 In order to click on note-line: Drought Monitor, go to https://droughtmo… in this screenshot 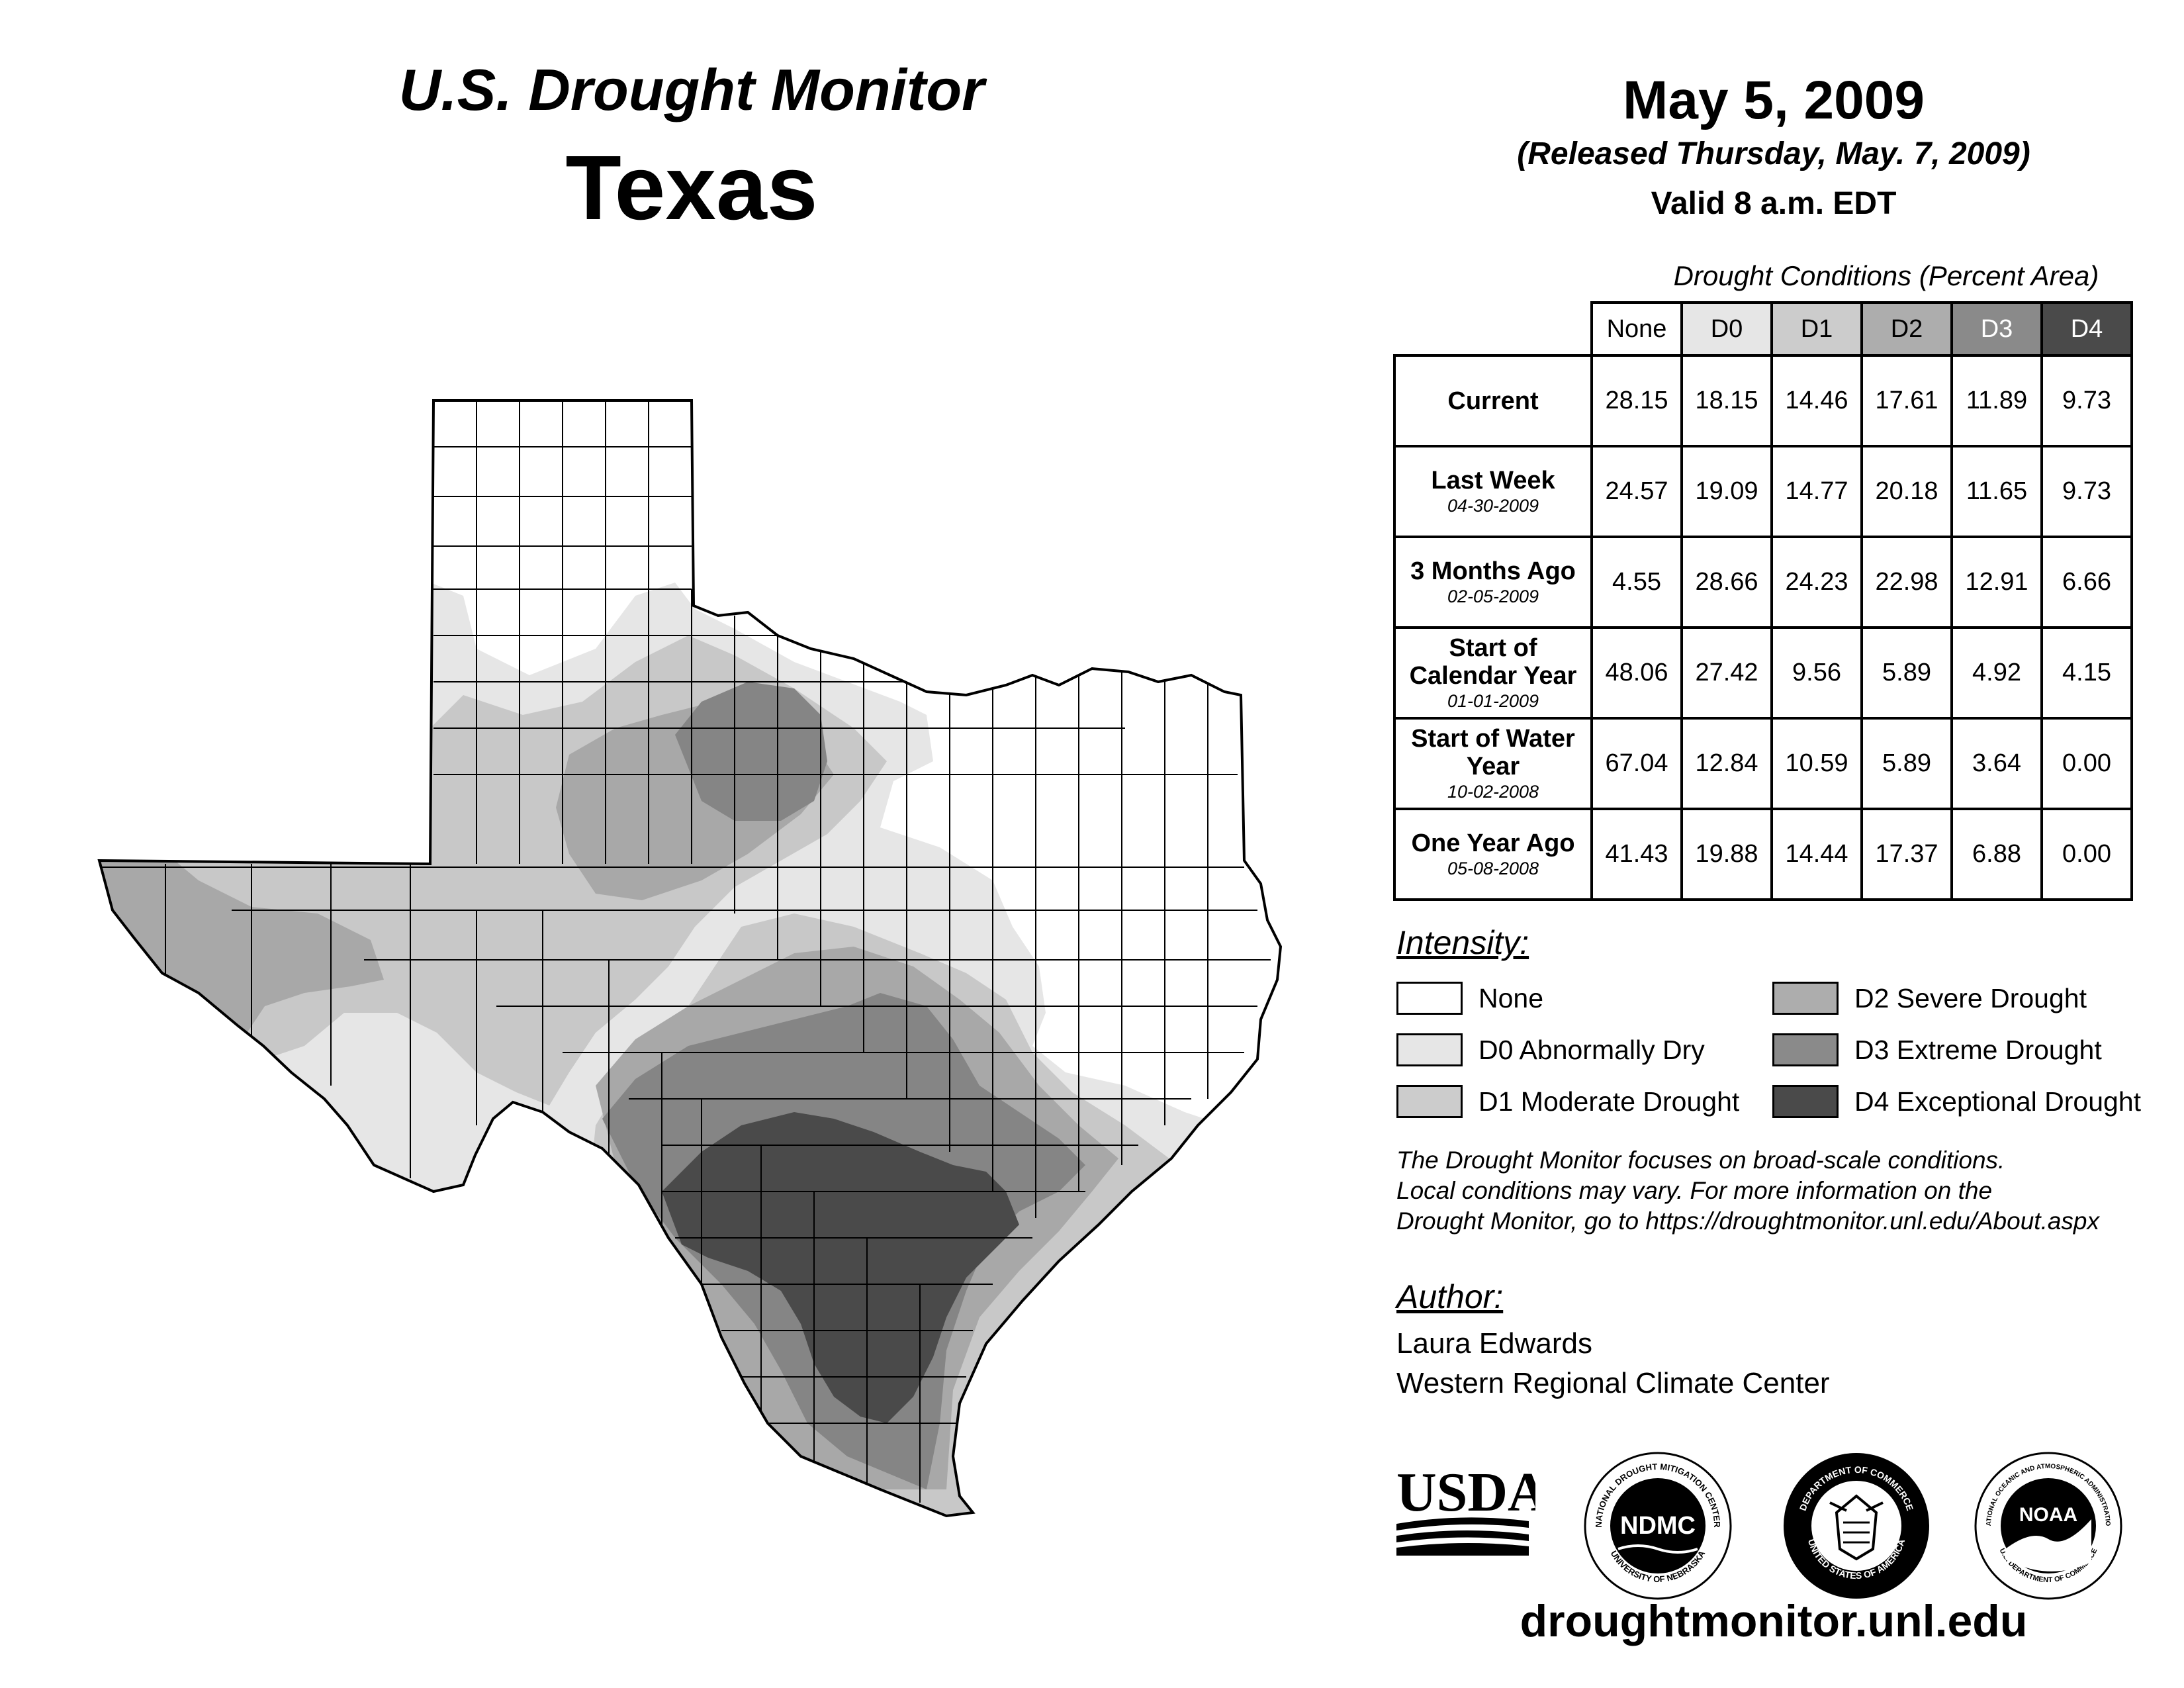, I will do `click(1747, 1221)`.